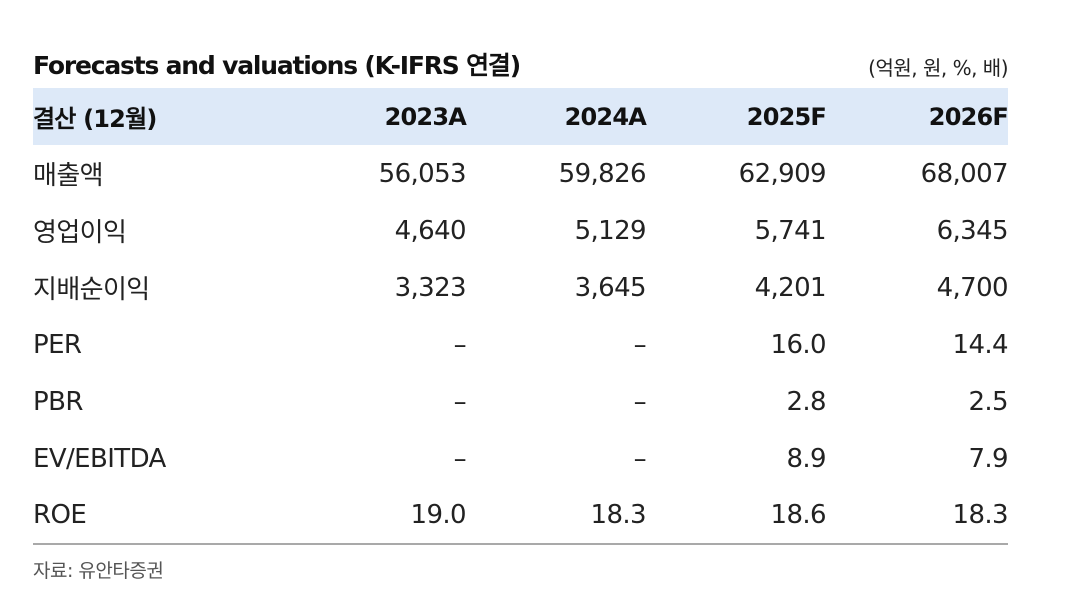 This screenshot has height=597, width=1072. What do you see at coordinates (277, 65) in the screenshot?
I see `table-title: Forecasts and valuations (K-IFRS 연결)` at bounding box center [277, 65].